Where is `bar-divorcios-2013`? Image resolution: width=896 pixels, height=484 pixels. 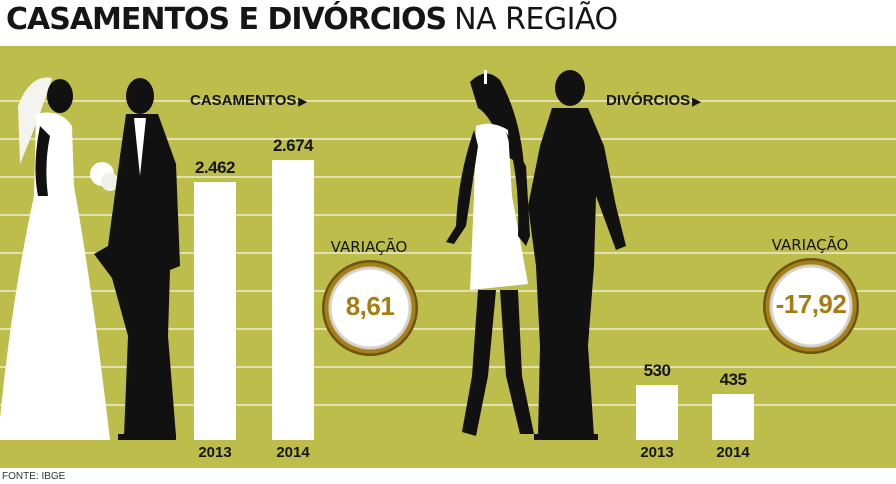 bar-divorcios-2013 is located at coordinates (657, 412).